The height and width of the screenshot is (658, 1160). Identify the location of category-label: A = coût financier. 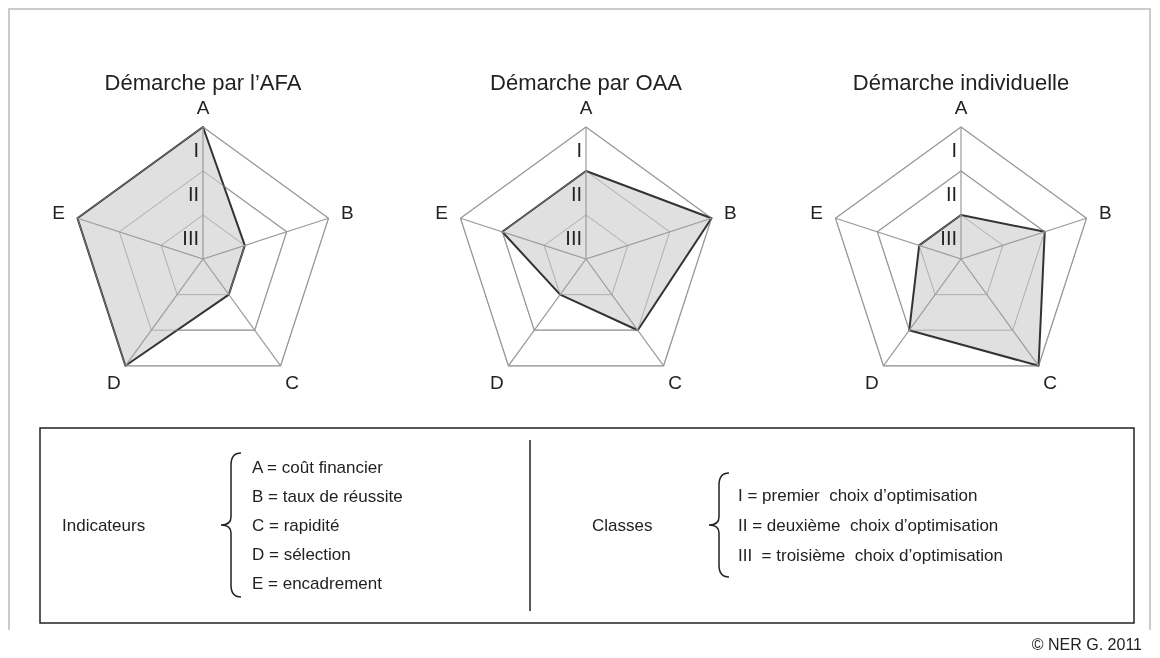
(318, 467).